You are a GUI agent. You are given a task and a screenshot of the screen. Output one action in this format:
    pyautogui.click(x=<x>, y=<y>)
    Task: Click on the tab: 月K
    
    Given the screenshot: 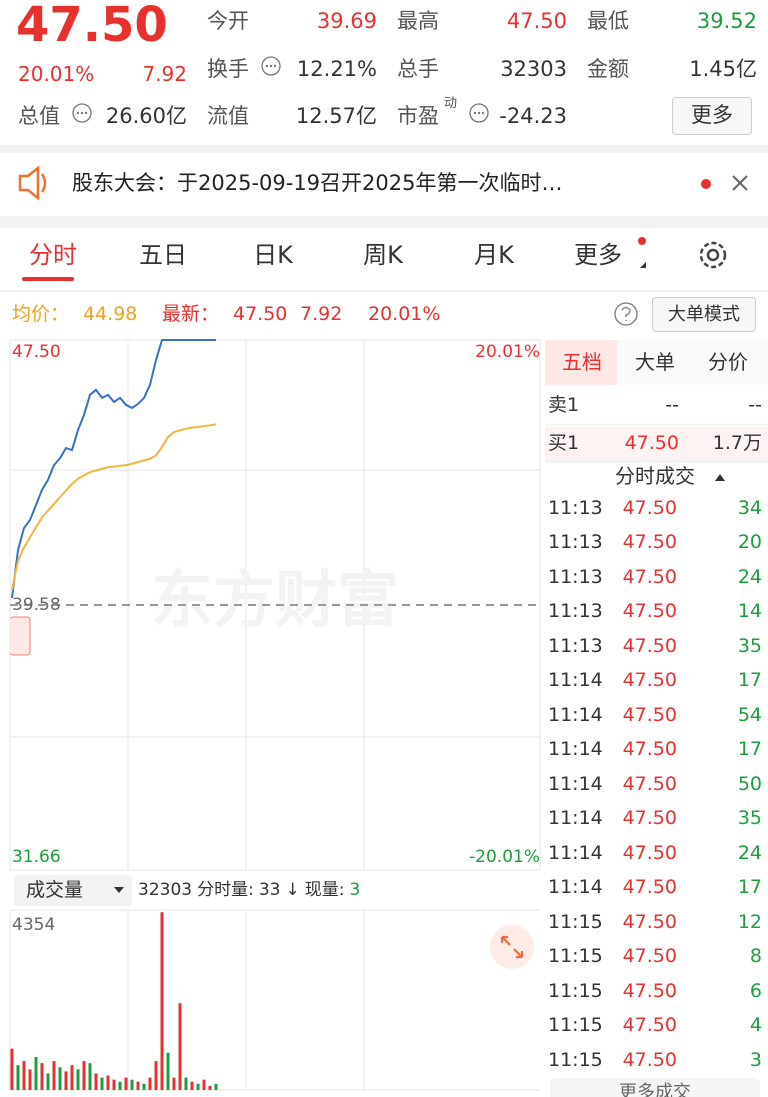 What is the action you would take?
    pyautogui.click(x=494, y=254)
    